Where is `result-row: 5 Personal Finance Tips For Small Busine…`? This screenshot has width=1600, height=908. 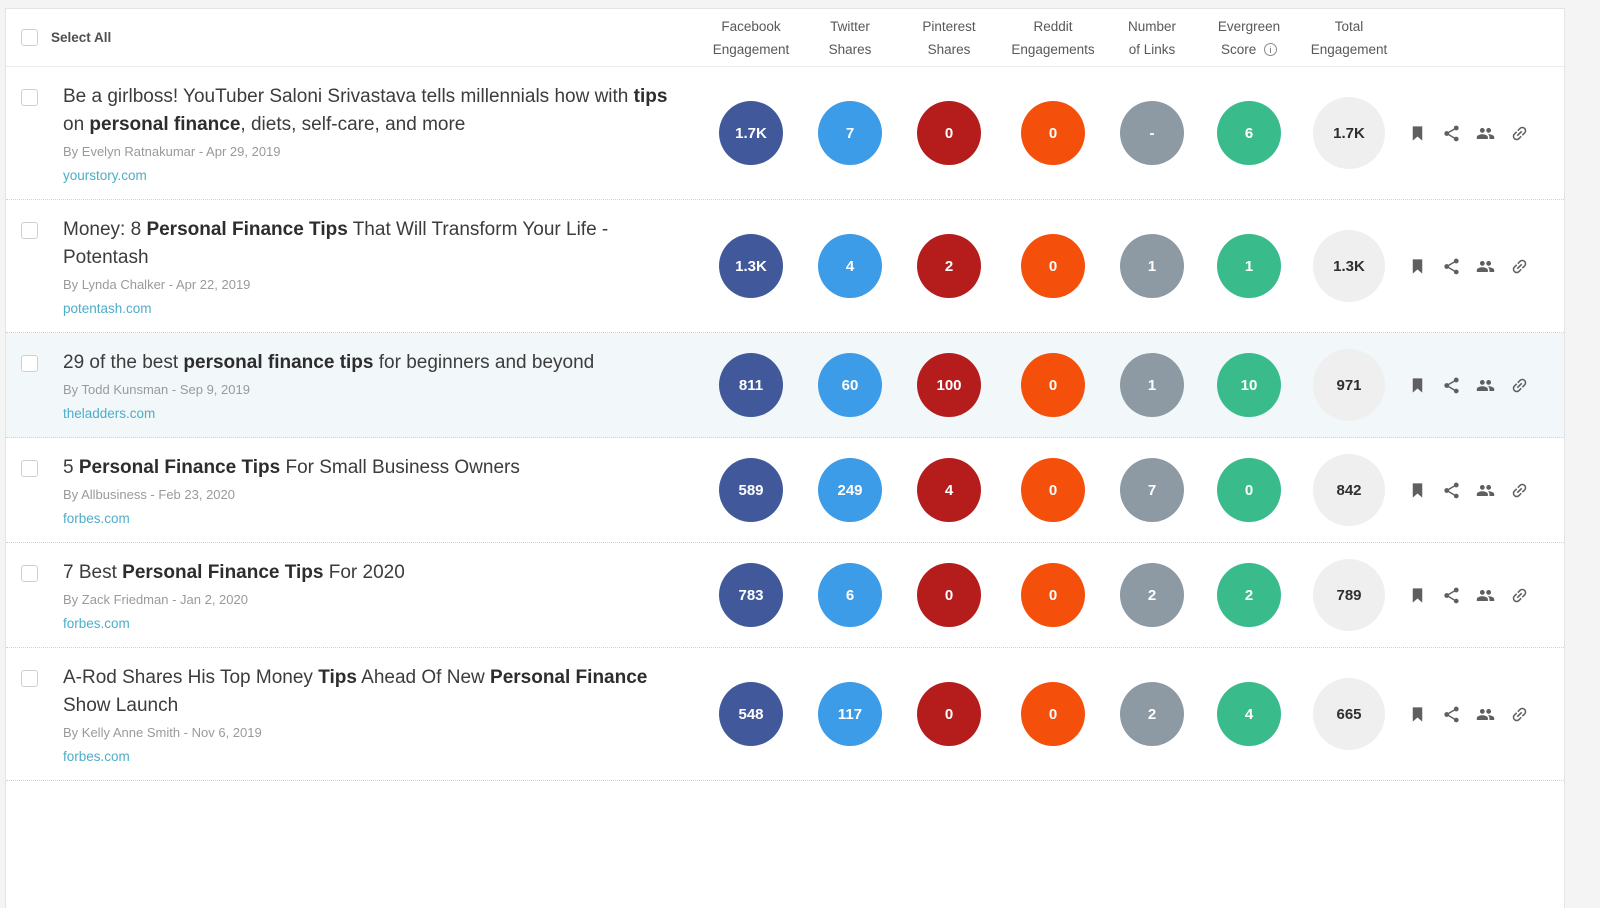 result-row: 5 Personal Finance Tips For Small Busine… is located at coordinates (785, 490).